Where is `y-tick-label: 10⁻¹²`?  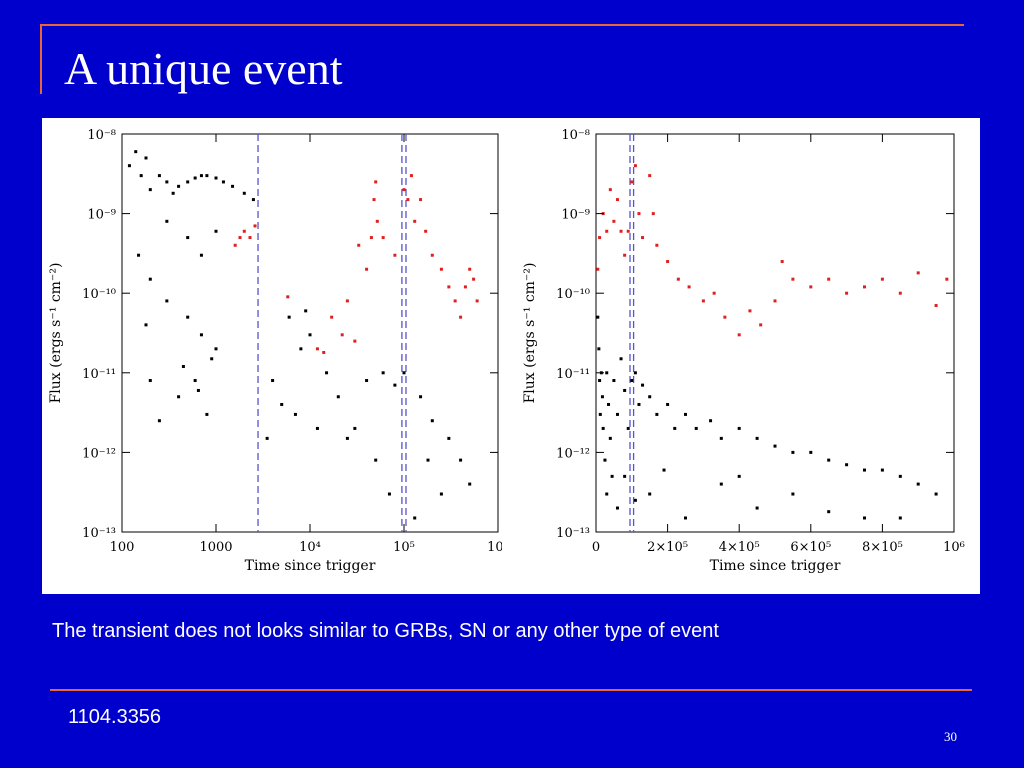
y-tick-label: 10⁻¹² is located at coordinates (99, 453).